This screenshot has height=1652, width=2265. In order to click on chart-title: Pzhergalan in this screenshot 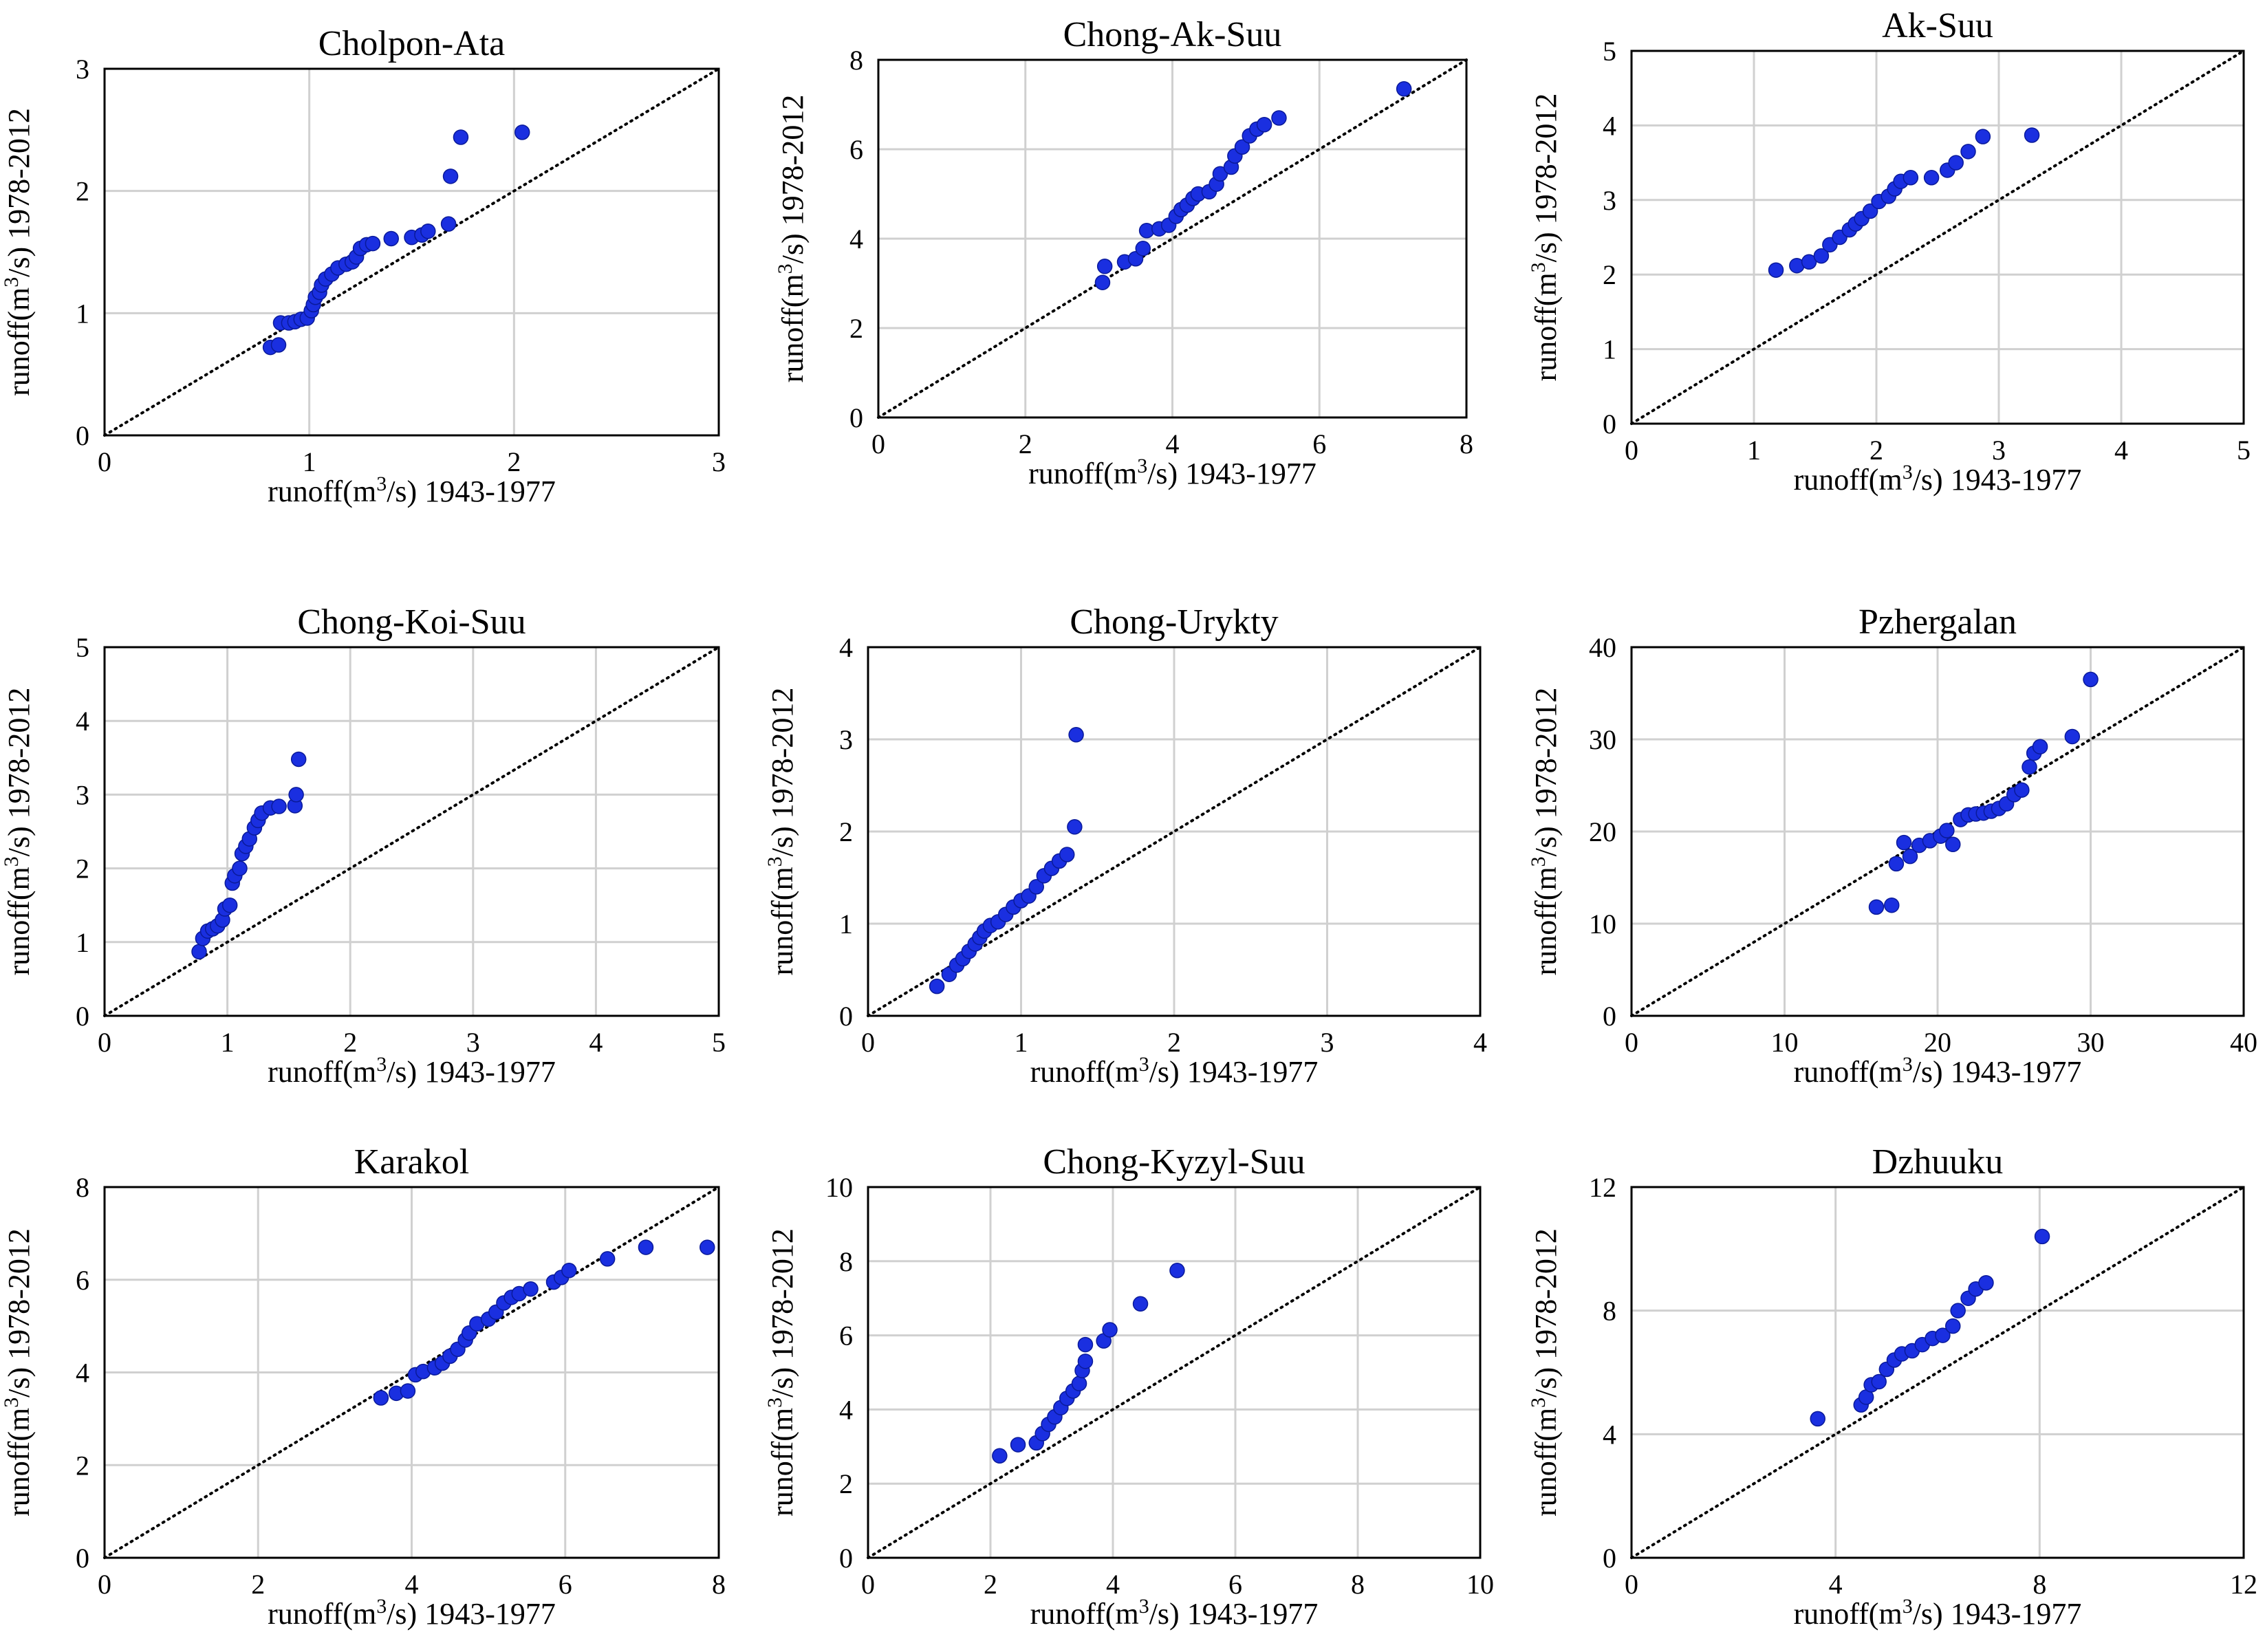, I will do `click(1937, 622)`.